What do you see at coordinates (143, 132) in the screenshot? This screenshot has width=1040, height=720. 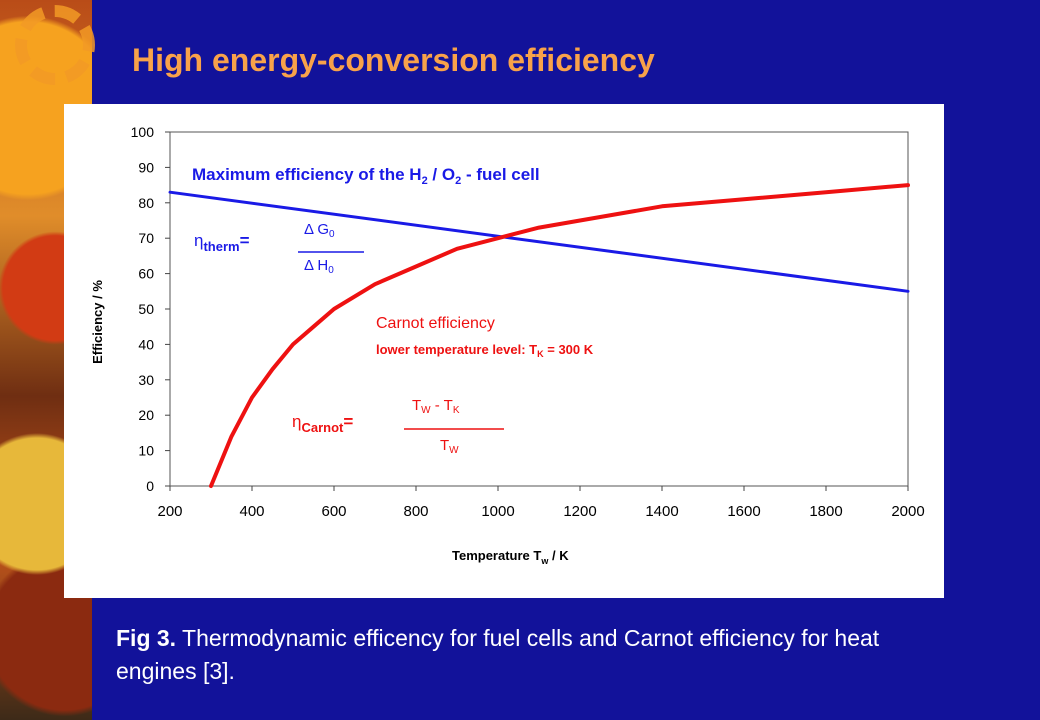 I see `y-tick-label: 100` at bounding box center [143, 132].